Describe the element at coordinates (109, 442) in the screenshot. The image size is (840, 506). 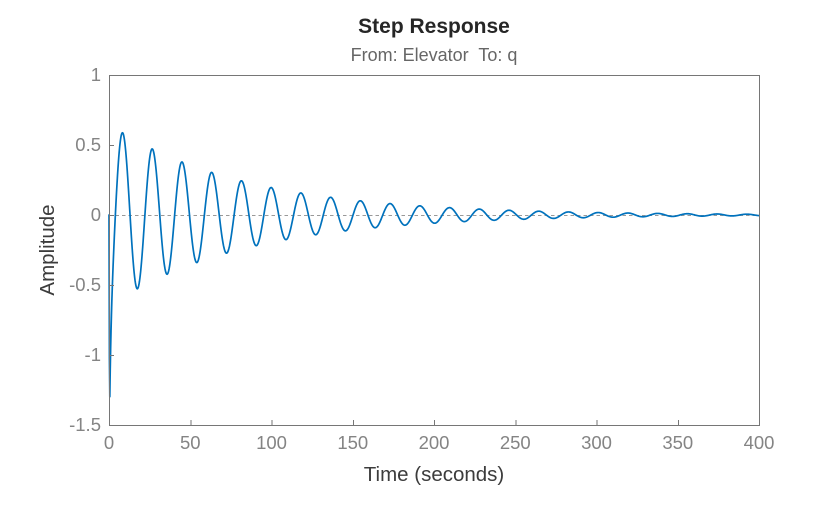
I see `x-tick-label: 0` at that location.